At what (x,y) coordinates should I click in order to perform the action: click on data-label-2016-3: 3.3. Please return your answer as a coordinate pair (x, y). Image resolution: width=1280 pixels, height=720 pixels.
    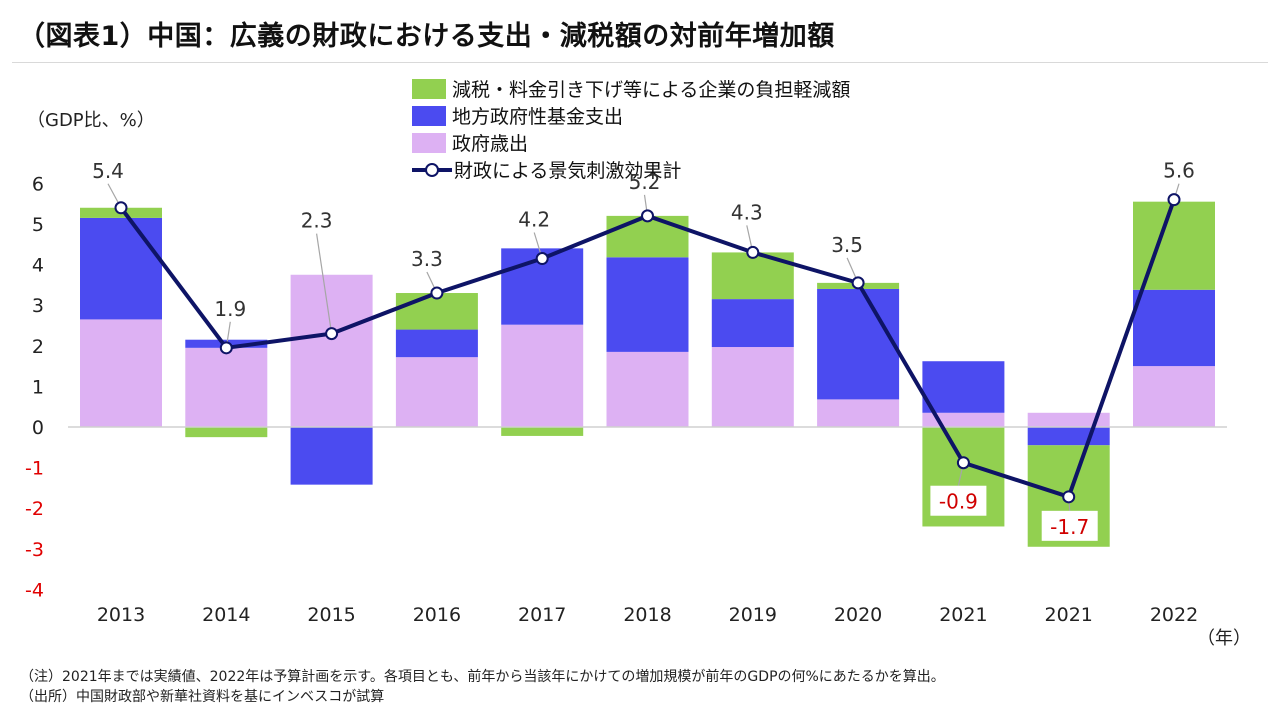
    Looking at the image, I should click on (427, 259).